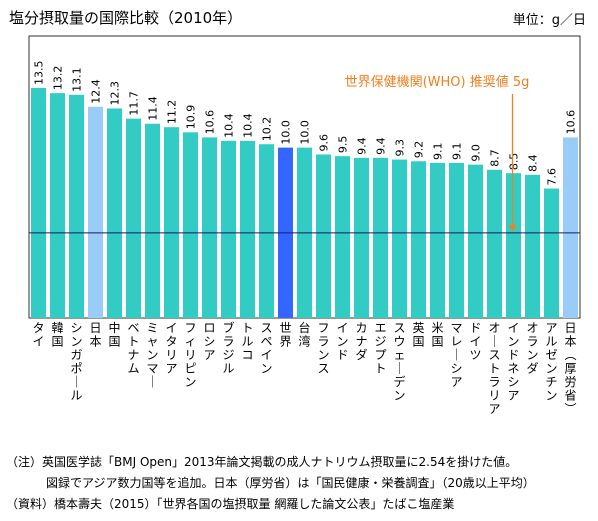 This screenshot has height=521, width=598. What do you see at coordinates (324, 143) in the screenshot?
I see `value-label: 9.6` at bounding box center [324, 143].